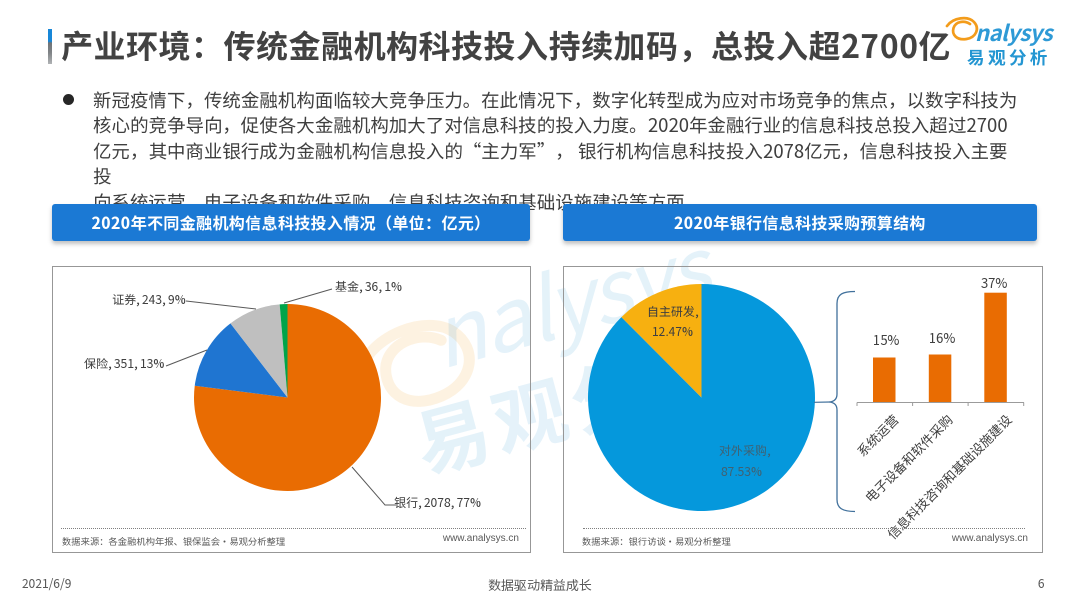 The height and width of the screenshot is (608, 1080). What do you see at coordinates (1009, 56) in the screenshot?
I see `svg-text: 易观分析` at bounding box center [1009, 56].